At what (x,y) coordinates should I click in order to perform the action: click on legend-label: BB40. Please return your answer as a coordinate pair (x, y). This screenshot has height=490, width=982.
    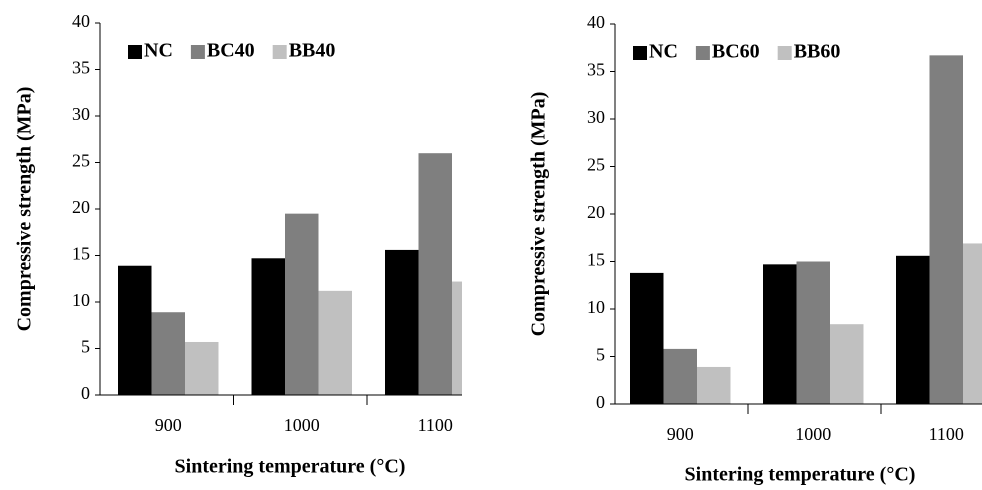
    Looking at the image, I should click on (312, 51).